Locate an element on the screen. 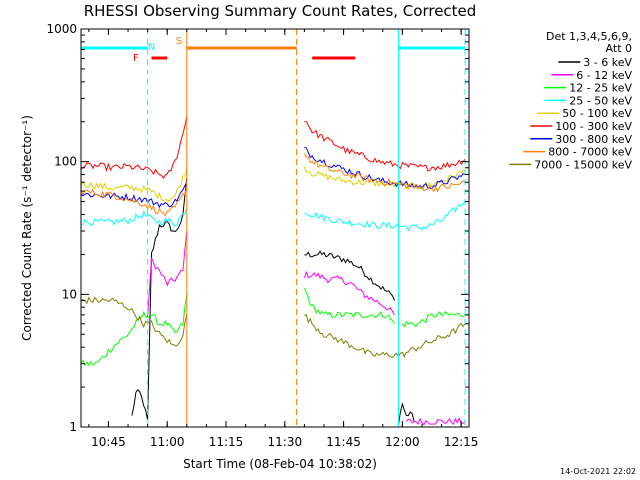 The width and height of the screenshot is (640, 480). x-tick-label: 12:15 is located at coordinates (461, 442).